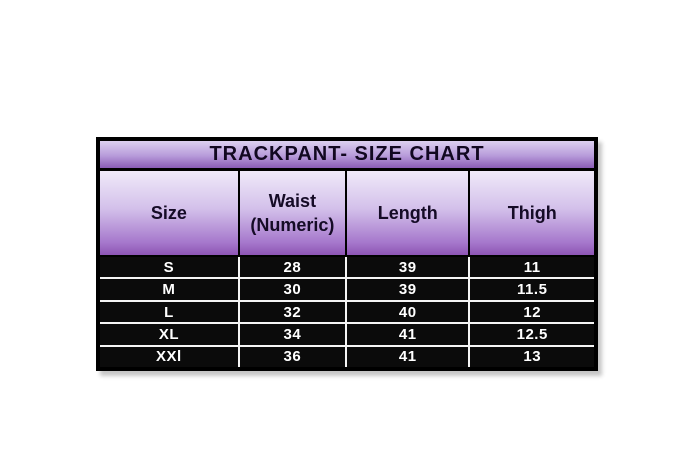 Image resolution: width=694 pixels, height=462 pixels. I want to click on table-row-xl: XL 34 41 12.5, so click(347, 335).